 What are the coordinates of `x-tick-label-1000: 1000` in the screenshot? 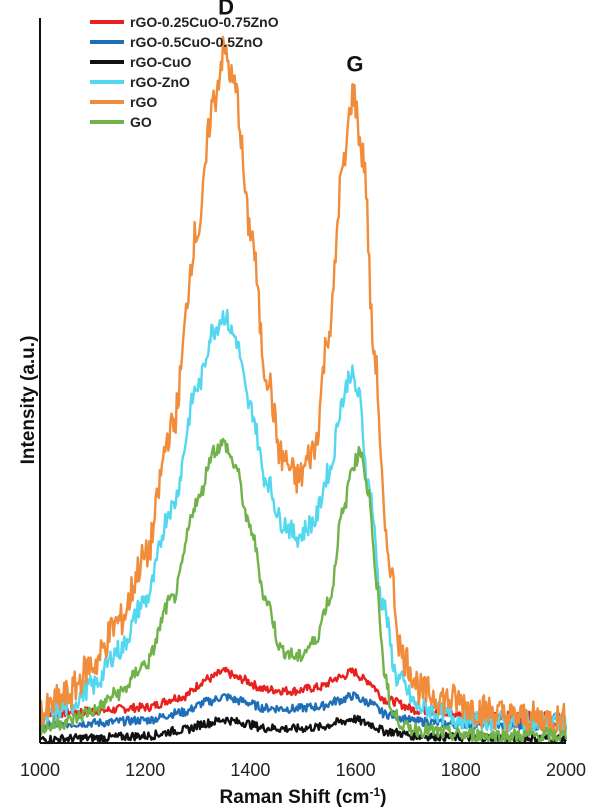 It's located at (40, 770).